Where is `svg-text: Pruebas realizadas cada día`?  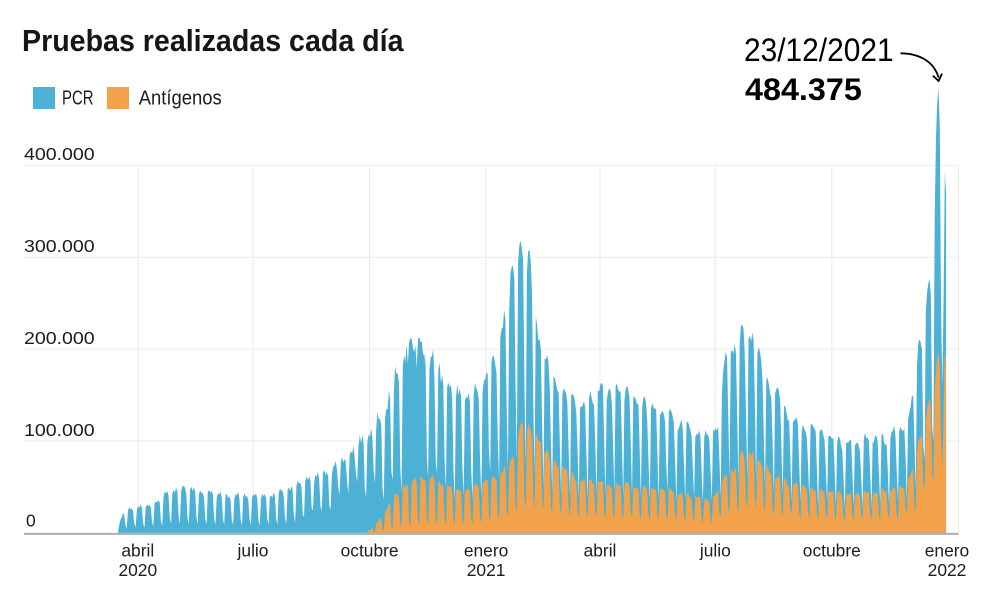
svg-text: Pruebas realizadas cada día is located at coordinates (213, 40).